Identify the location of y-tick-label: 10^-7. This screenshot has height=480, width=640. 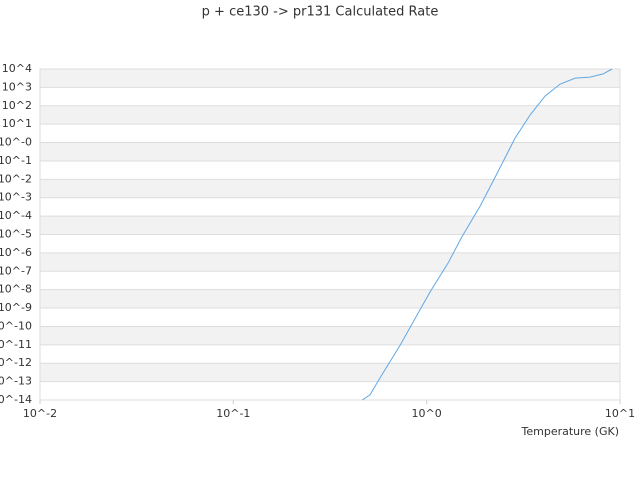
(16, 270).